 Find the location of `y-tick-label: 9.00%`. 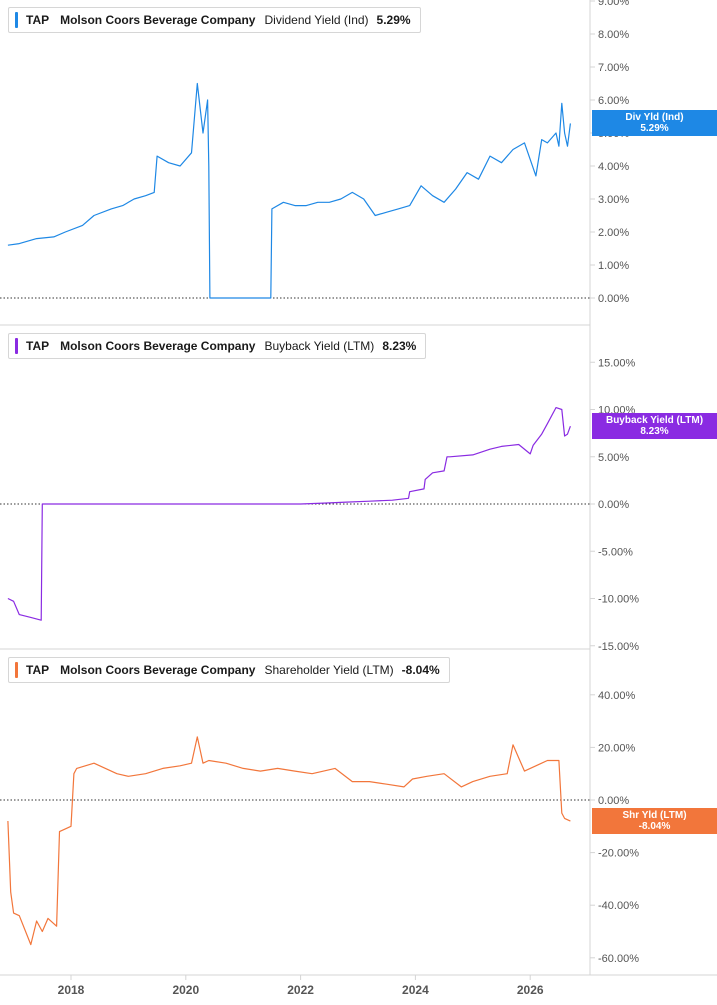

y-tick-label: 9.00% is located at coordinates (613, 4).